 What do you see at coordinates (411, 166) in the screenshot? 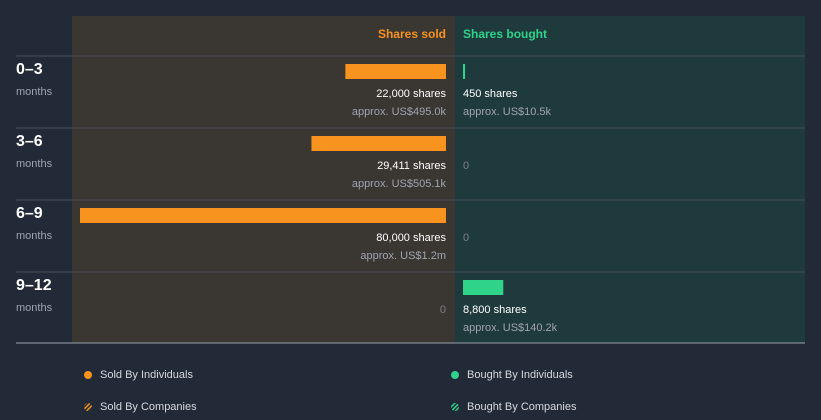
I see `value-label: 29,411 shares` at bounding box center [411, 166].